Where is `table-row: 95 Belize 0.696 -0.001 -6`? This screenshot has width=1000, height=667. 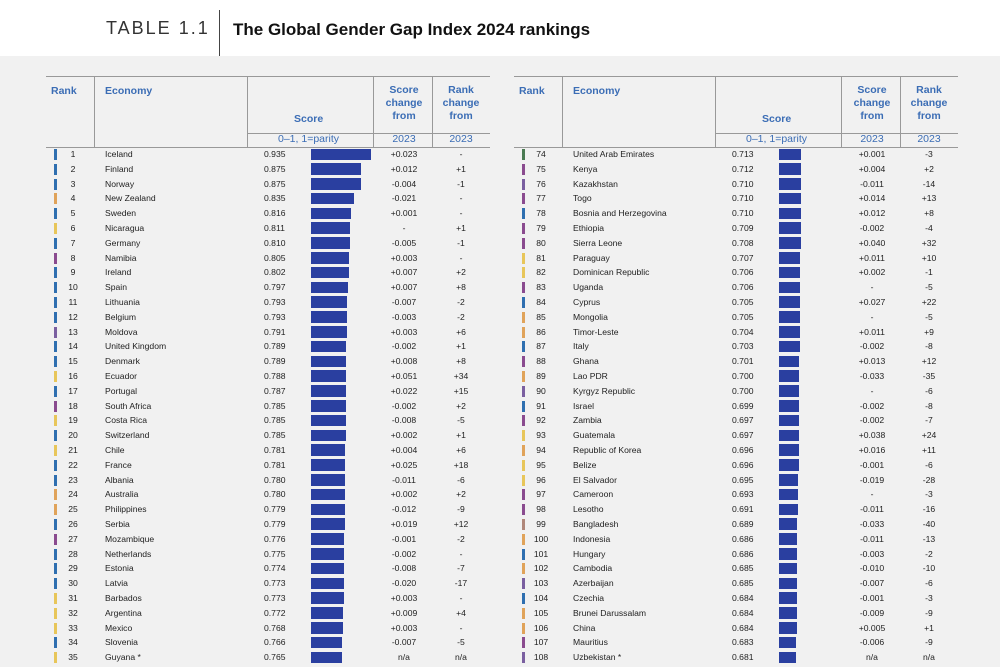
table-row: 95 Belize 0.696 -0.001 -6 is located at coordinates (736, 465).